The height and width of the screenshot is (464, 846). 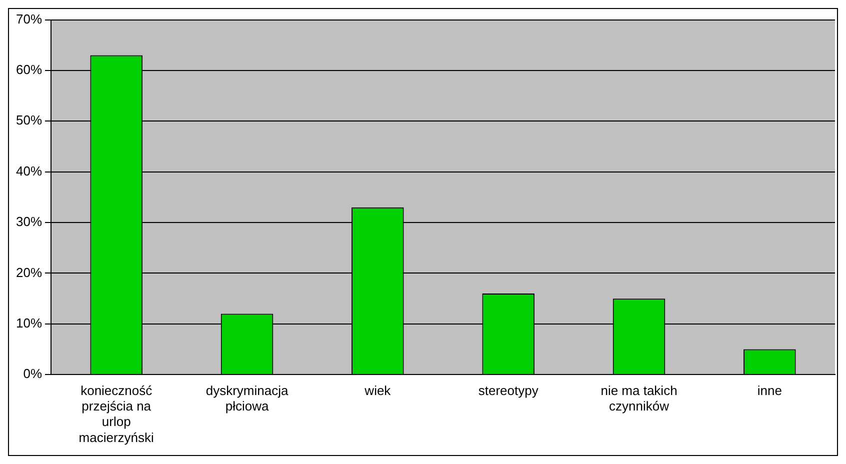 I want to click on x-tick-label: dyskryminacja płciowa, so click(x=247, y=398).